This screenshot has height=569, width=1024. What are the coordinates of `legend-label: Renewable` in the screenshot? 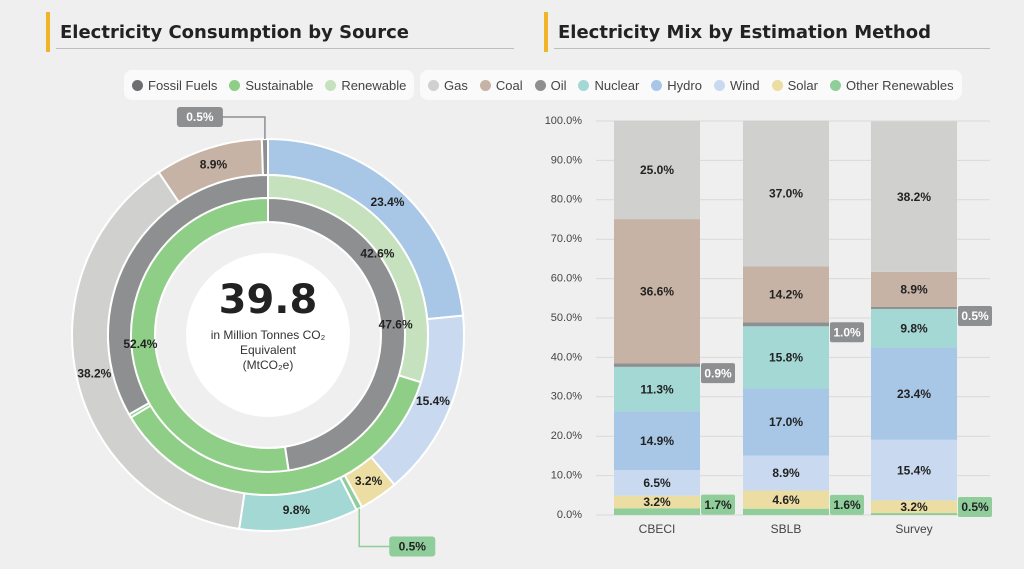 It's located at (374, 85).